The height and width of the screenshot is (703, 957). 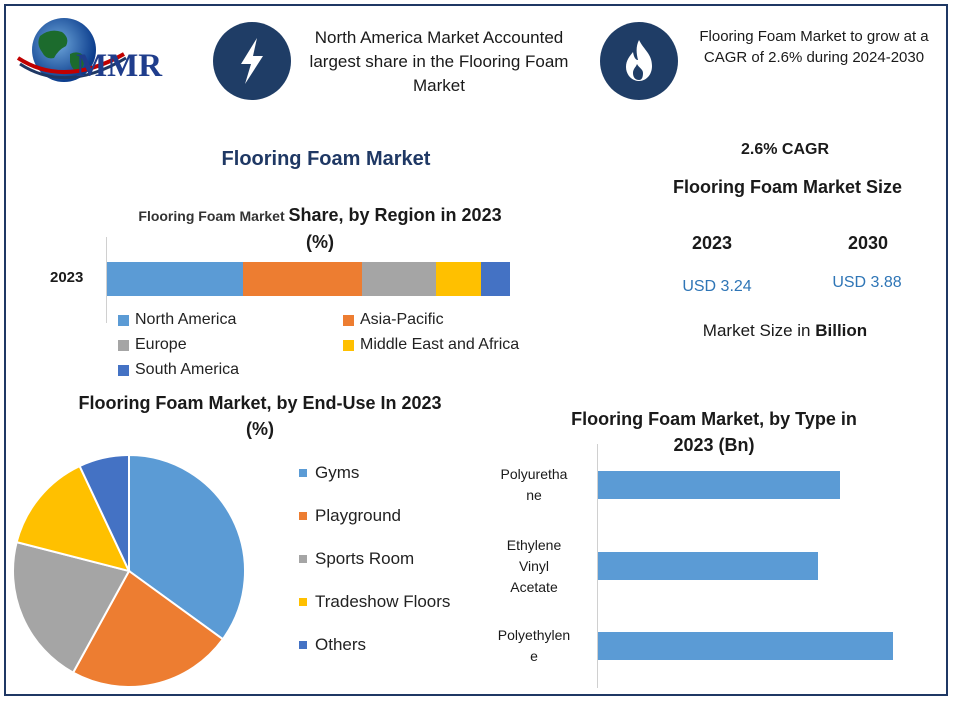 What do you see at coordinates (71, 607) in the screenshot?
I see `pie-slice-sports-room` at bounding box center [71, 607].